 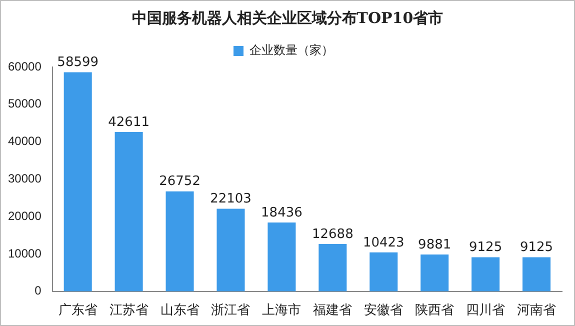 What do you see at coordinates (129, 122) in the screenshot?
I see `data-label: 42611` at bounding box center [129, 122].